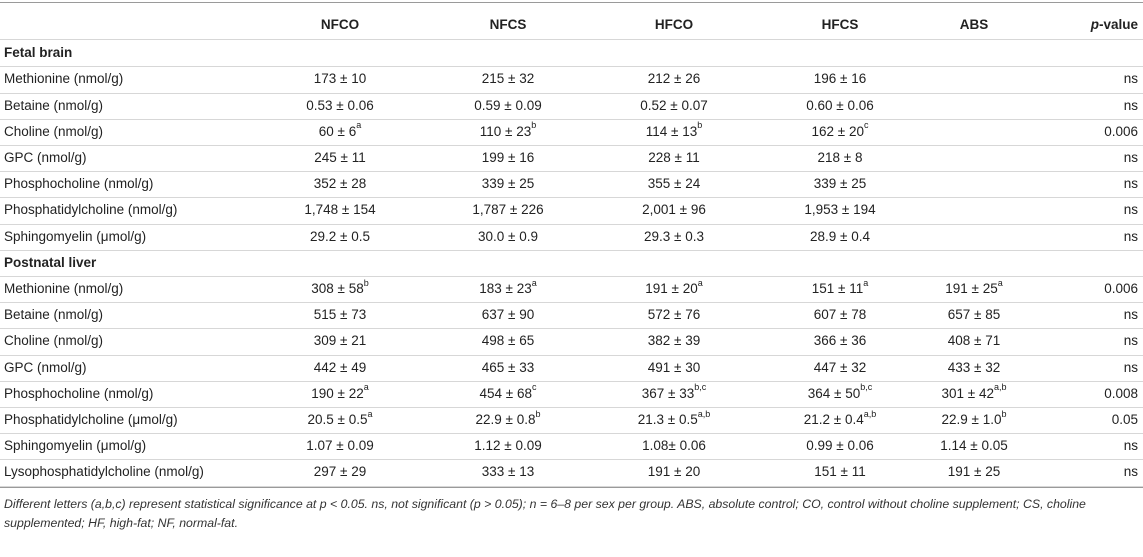 This screenshot has width=1143, height=557. I want to click on cell-value: 2,001 ± 96, so click(674, 210).